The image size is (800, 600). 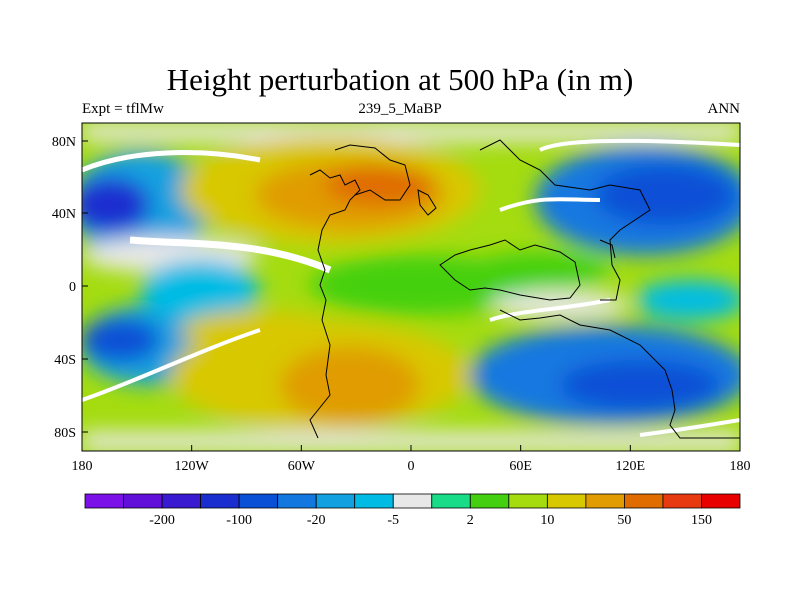 I want to click on lat-tick-label: 80S, so click(x=65, y=433).